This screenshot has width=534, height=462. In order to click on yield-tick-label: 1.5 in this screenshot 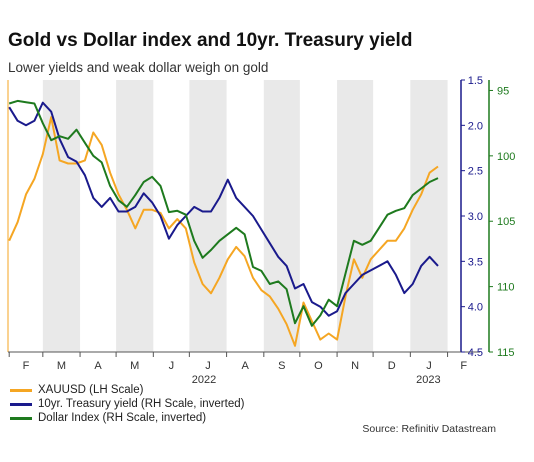, I will do `click(475, 81)`.